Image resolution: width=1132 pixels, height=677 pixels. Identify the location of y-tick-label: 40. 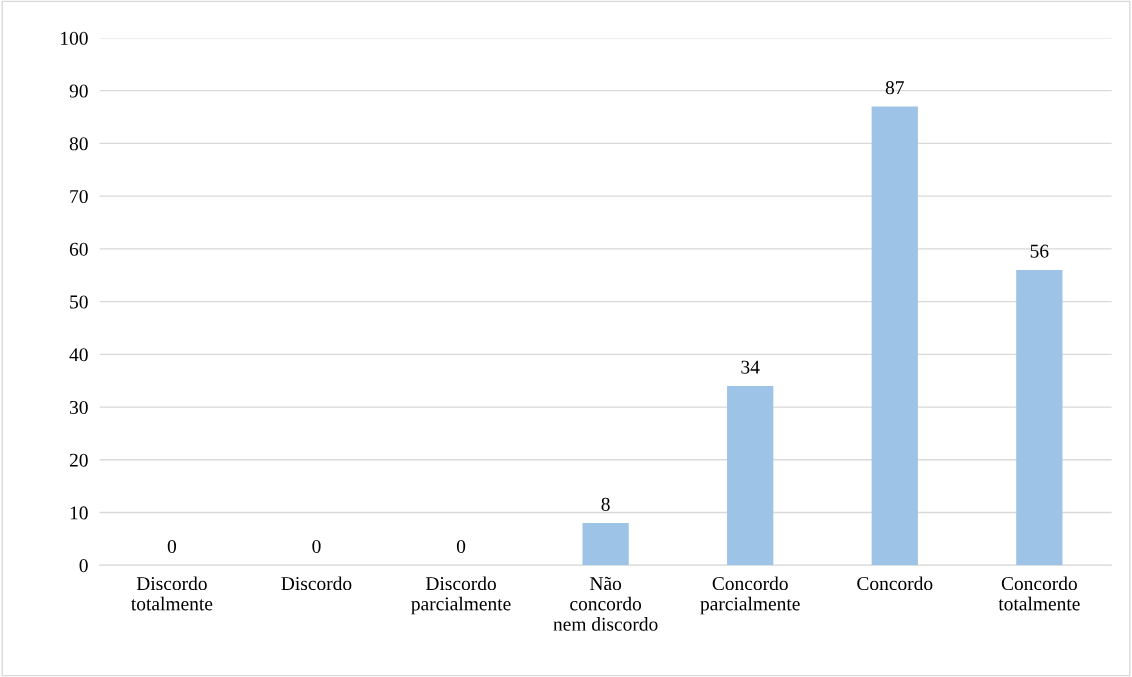
(78, 355).